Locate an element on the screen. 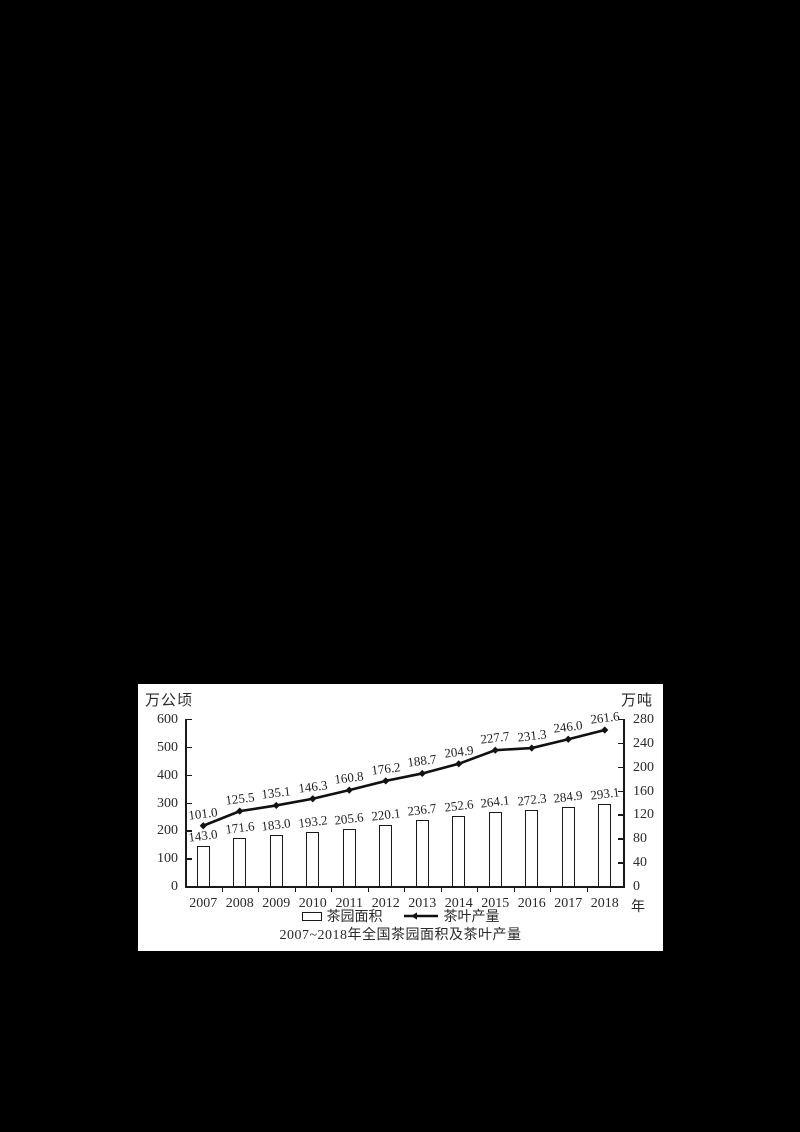 This screenshot has width=800, height=1132. x-axis-category-label: 2012 is located at coordinates (385, 903).